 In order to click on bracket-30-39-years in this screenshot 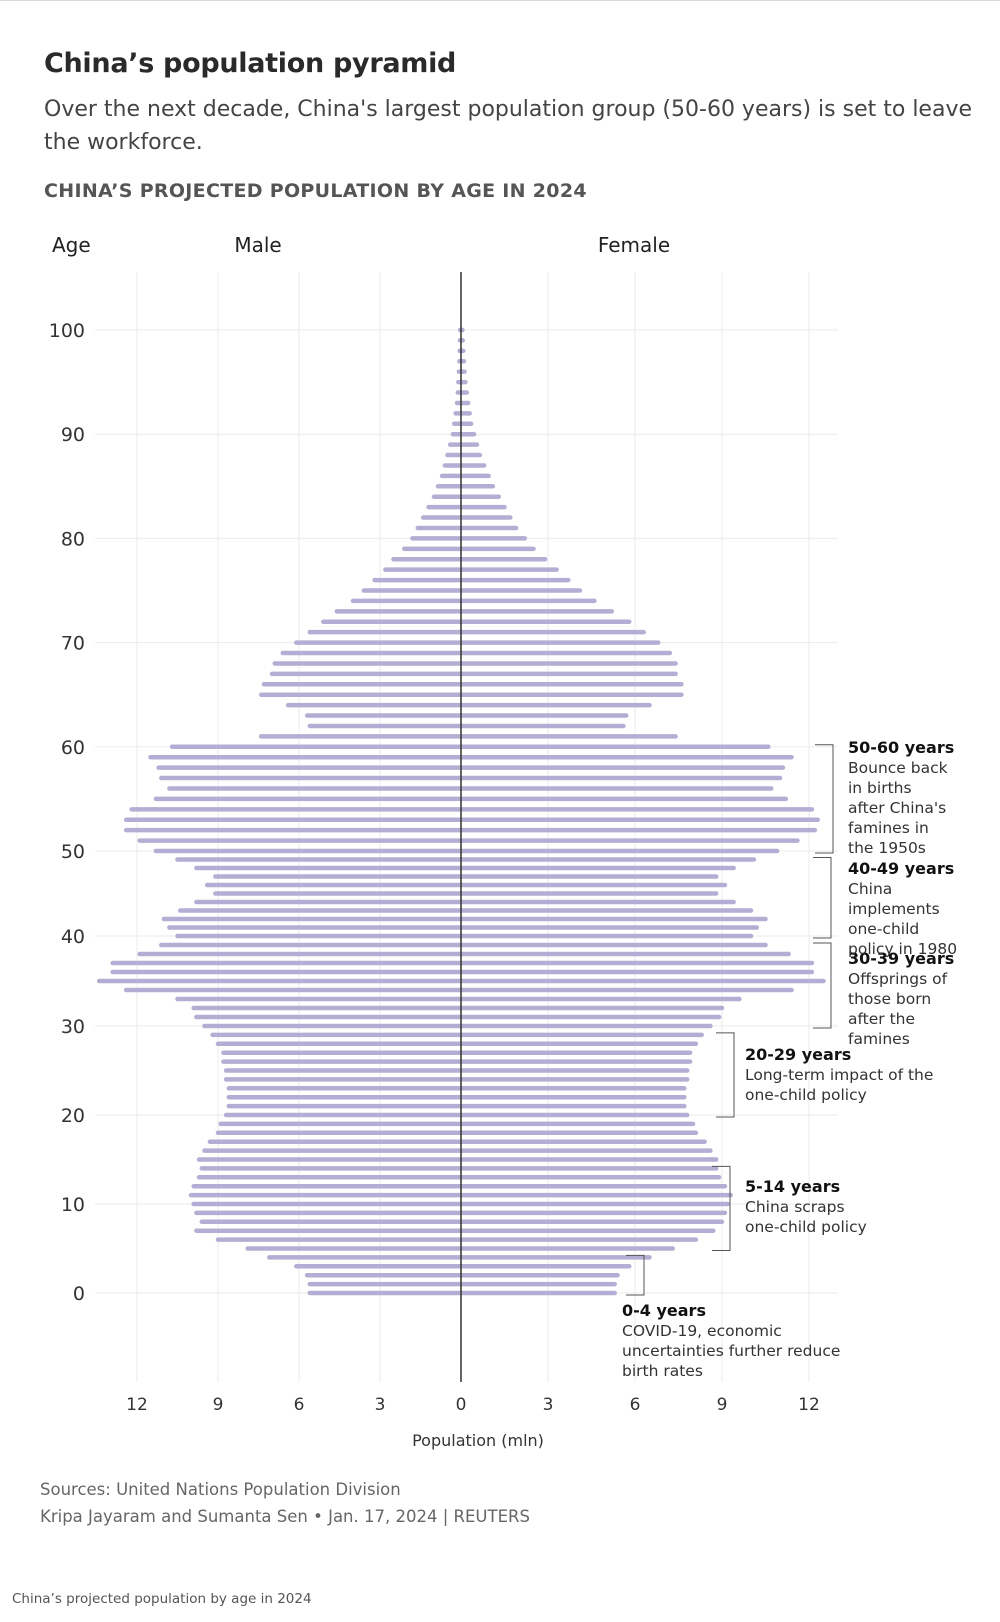, I will do `click(822, 985)`.